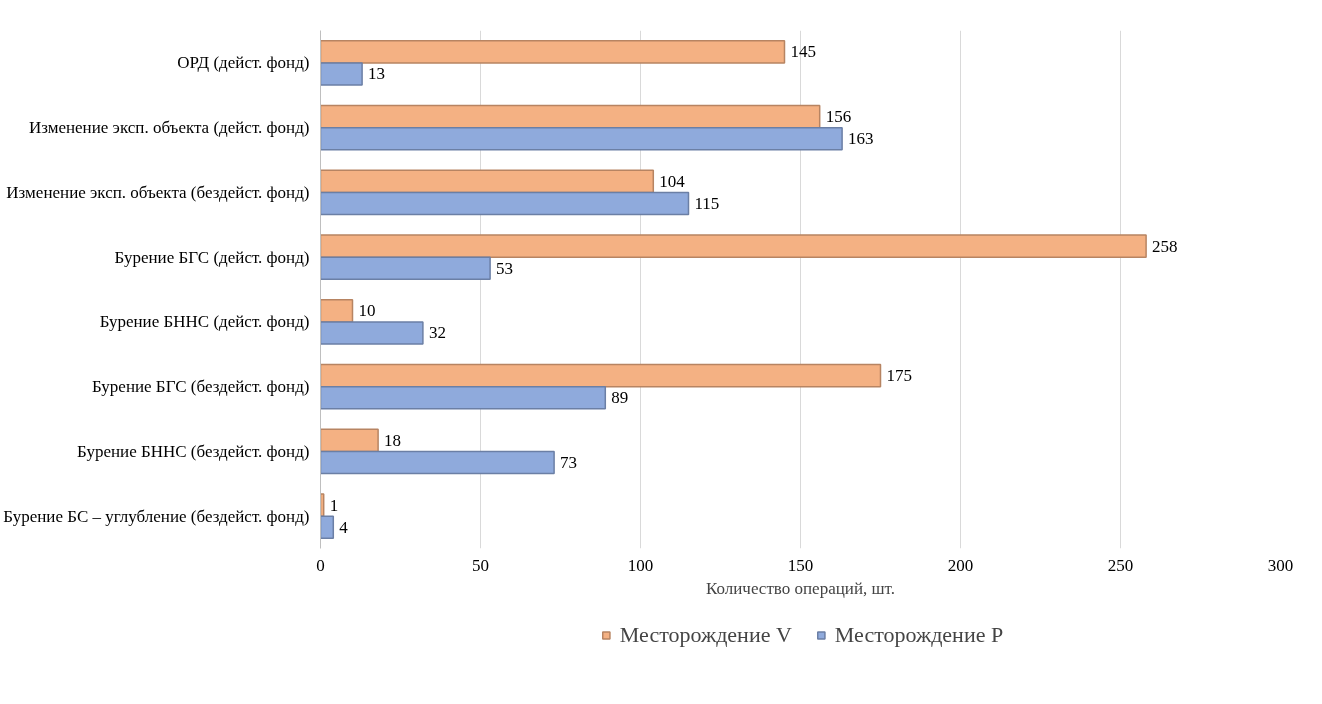  What do you see at coordinates (201, 387) in the screenshot?
I see `y-tick-label: Бурение БГС (бездейст. фонд)` at bounding box center [201, 387].